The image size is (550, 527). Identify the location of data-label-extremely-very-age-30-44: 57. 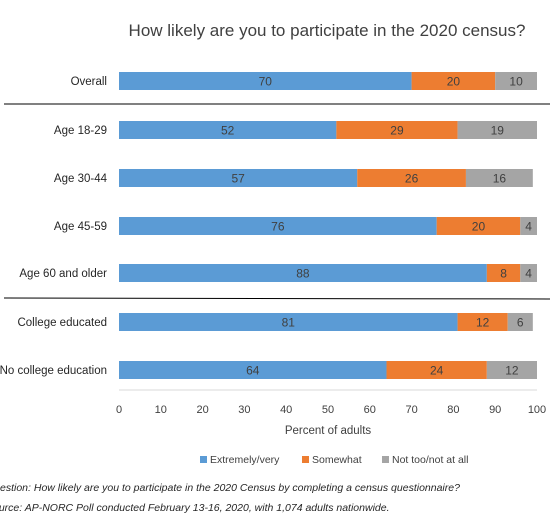
(238, 179).